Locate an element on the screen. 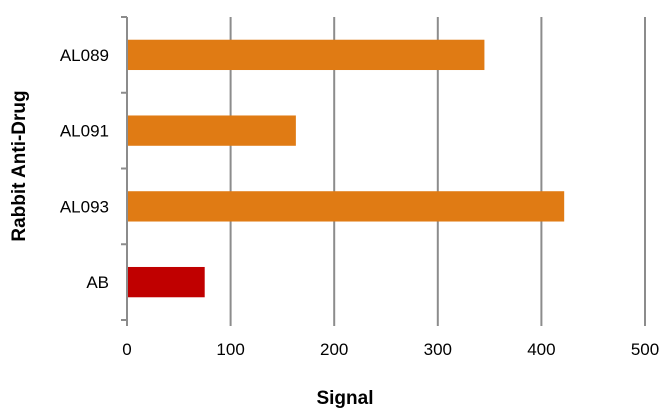  y-tick-label-al091: AL091 is located at coordinates (84, 131).